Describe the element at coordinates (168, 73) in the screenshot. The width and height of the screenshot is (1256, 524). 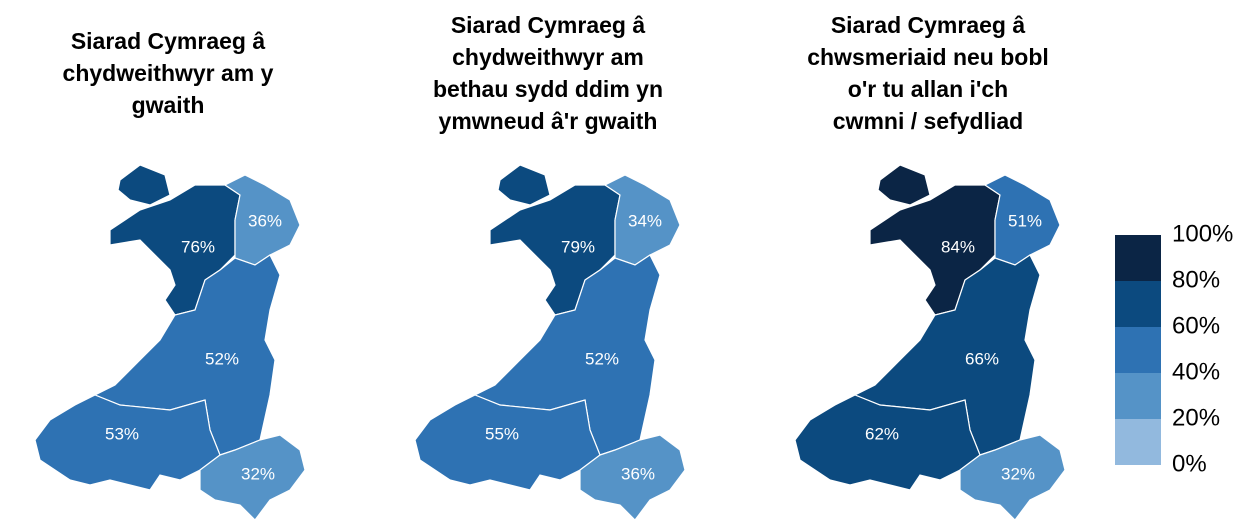
I see `panel-title: chydweithwyr am y` at that location.